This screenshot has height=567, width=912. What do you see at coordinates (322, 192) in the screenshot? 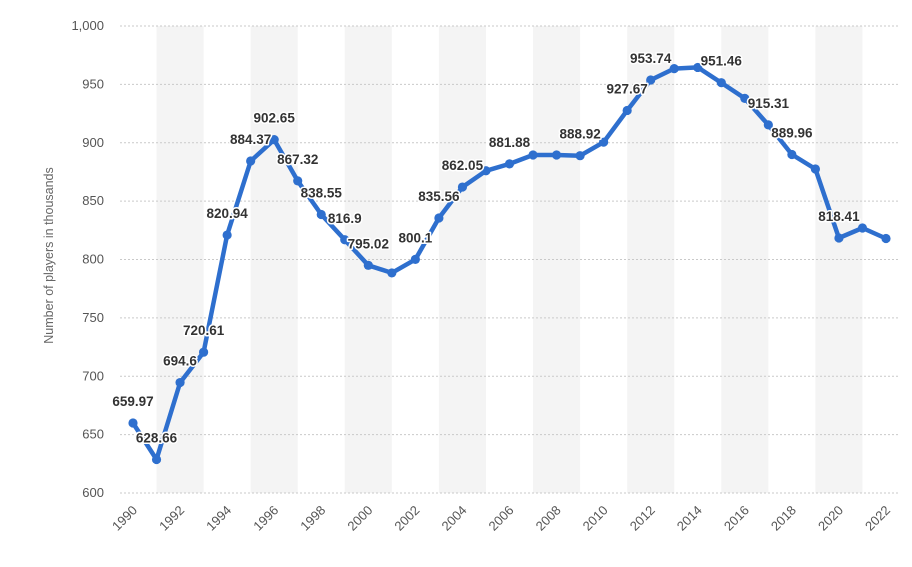
I see `data-label: 838.55` at bounding box center [322, 192].